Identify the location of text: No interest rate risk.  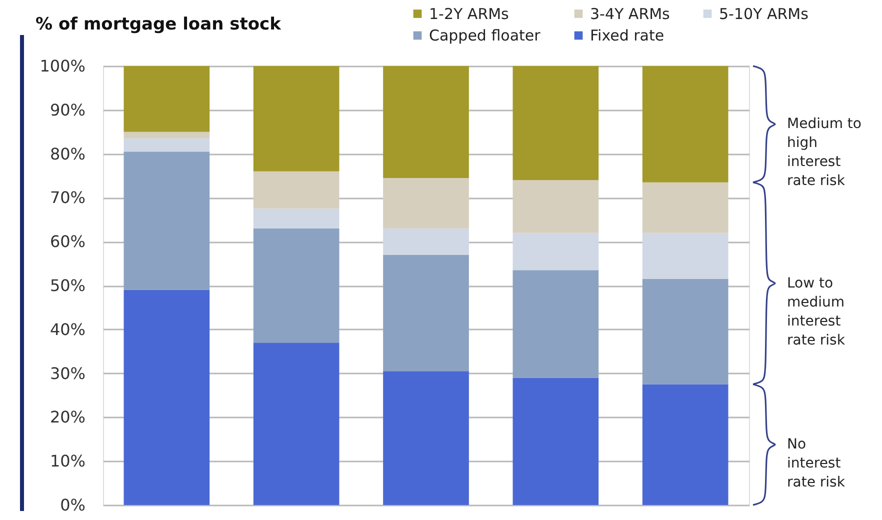
(816, 463).